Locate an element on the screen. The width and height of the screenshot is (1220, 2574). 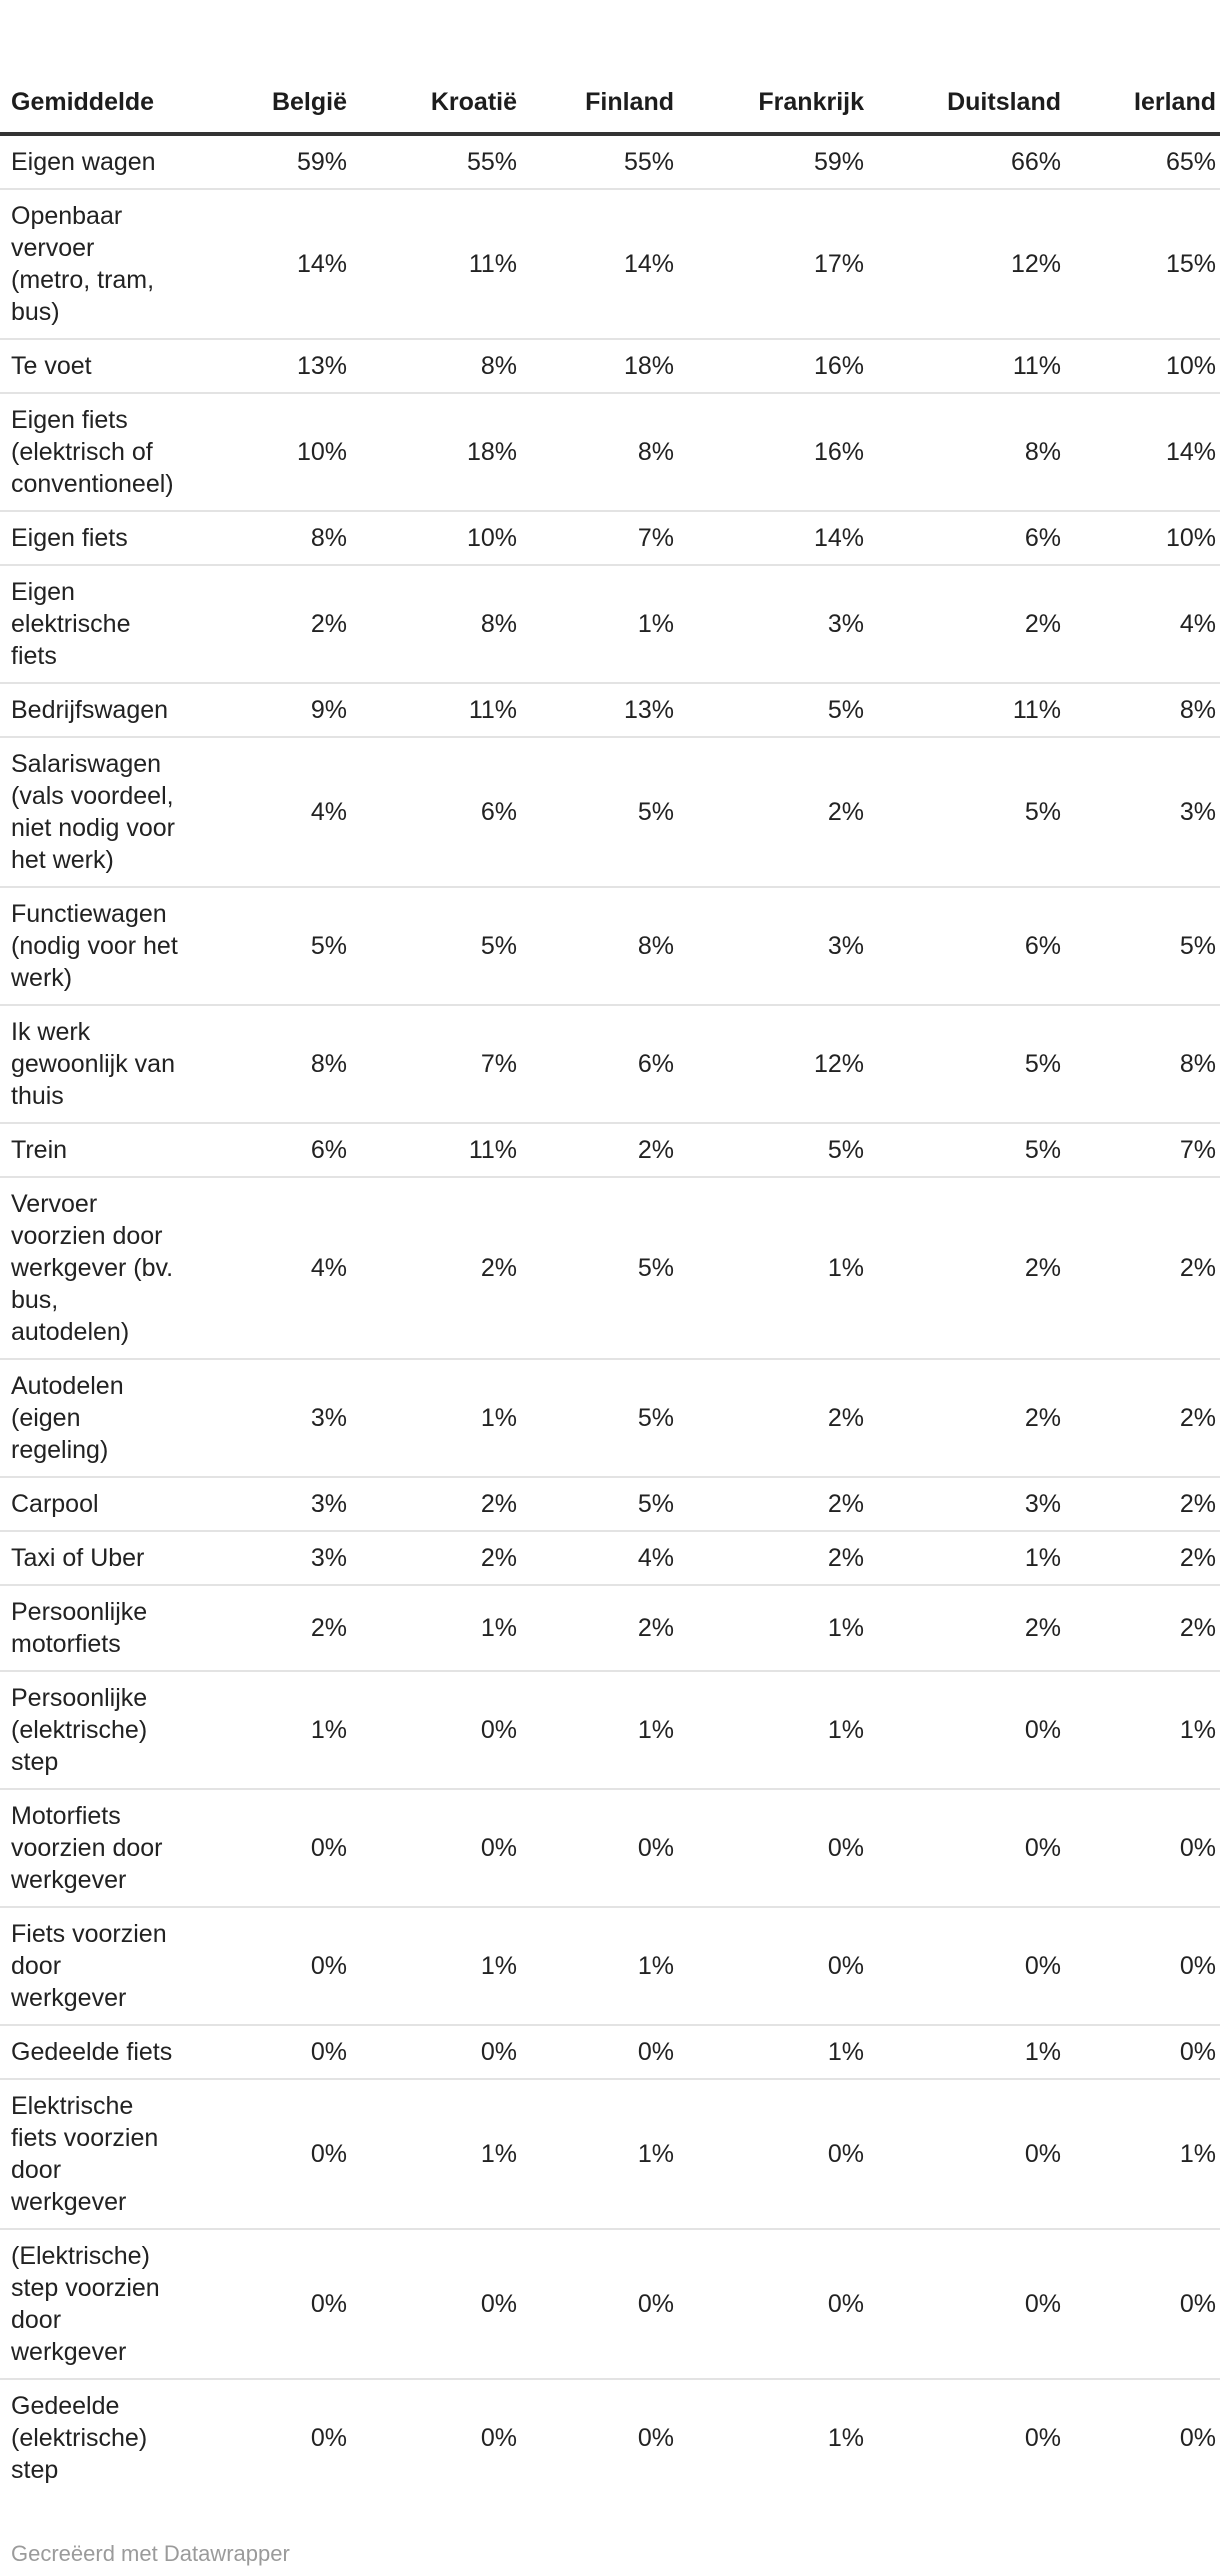
column-header-duitsland: Duitsland is located at coordinates (970, 111).